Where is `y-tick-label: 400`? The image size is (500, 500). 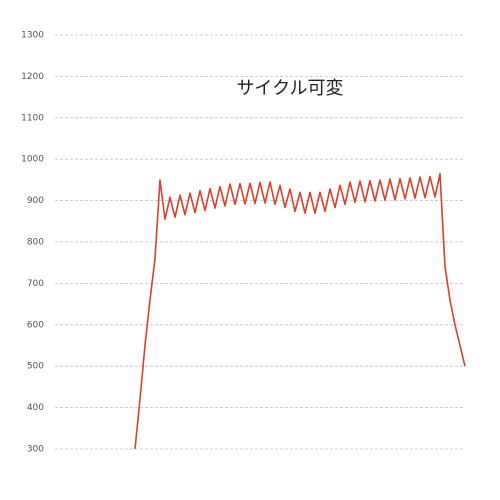 y-tick-label: 400 is located at coordinates (35, 408).